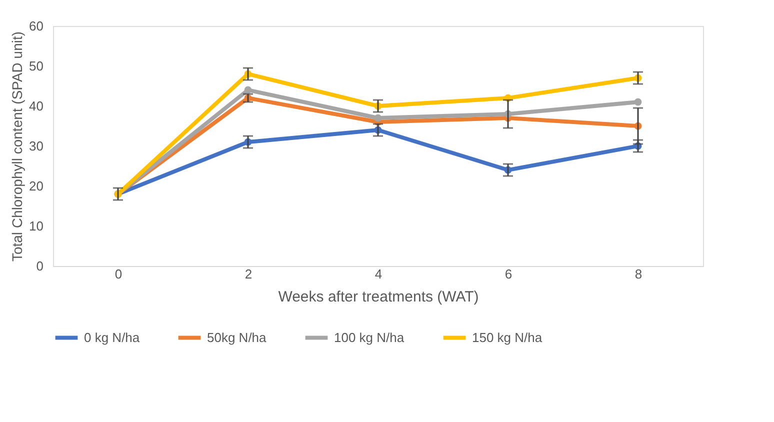 Image resolution: width=774 pixels, height=422 pixels. I want to click on y-tick-label: 50, so click(36, 66).